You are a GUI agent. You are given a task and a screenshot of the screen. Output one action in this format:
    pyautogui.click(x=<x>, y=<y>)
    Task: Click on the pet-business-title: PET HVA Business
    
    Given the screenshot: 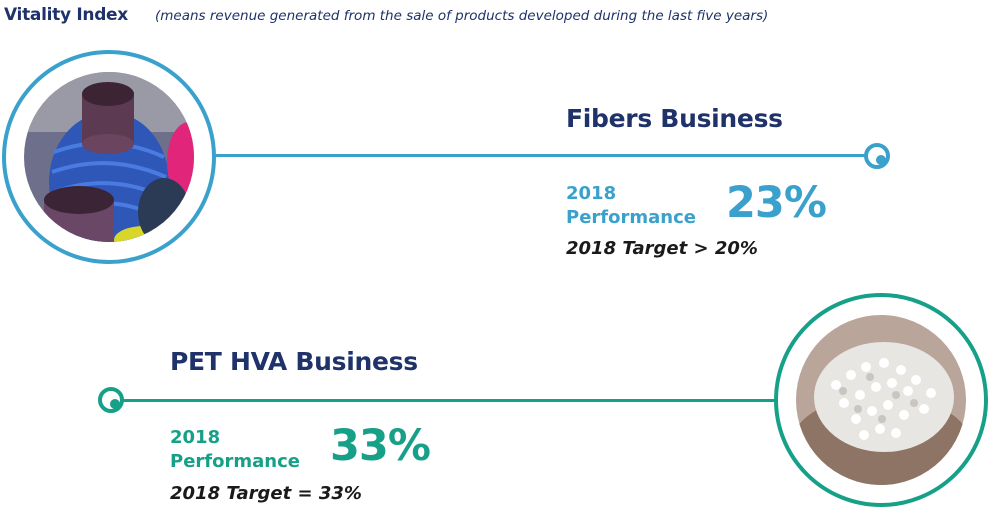 What is the action you would take?
    pyautogui.click(x=294, y=361)
    